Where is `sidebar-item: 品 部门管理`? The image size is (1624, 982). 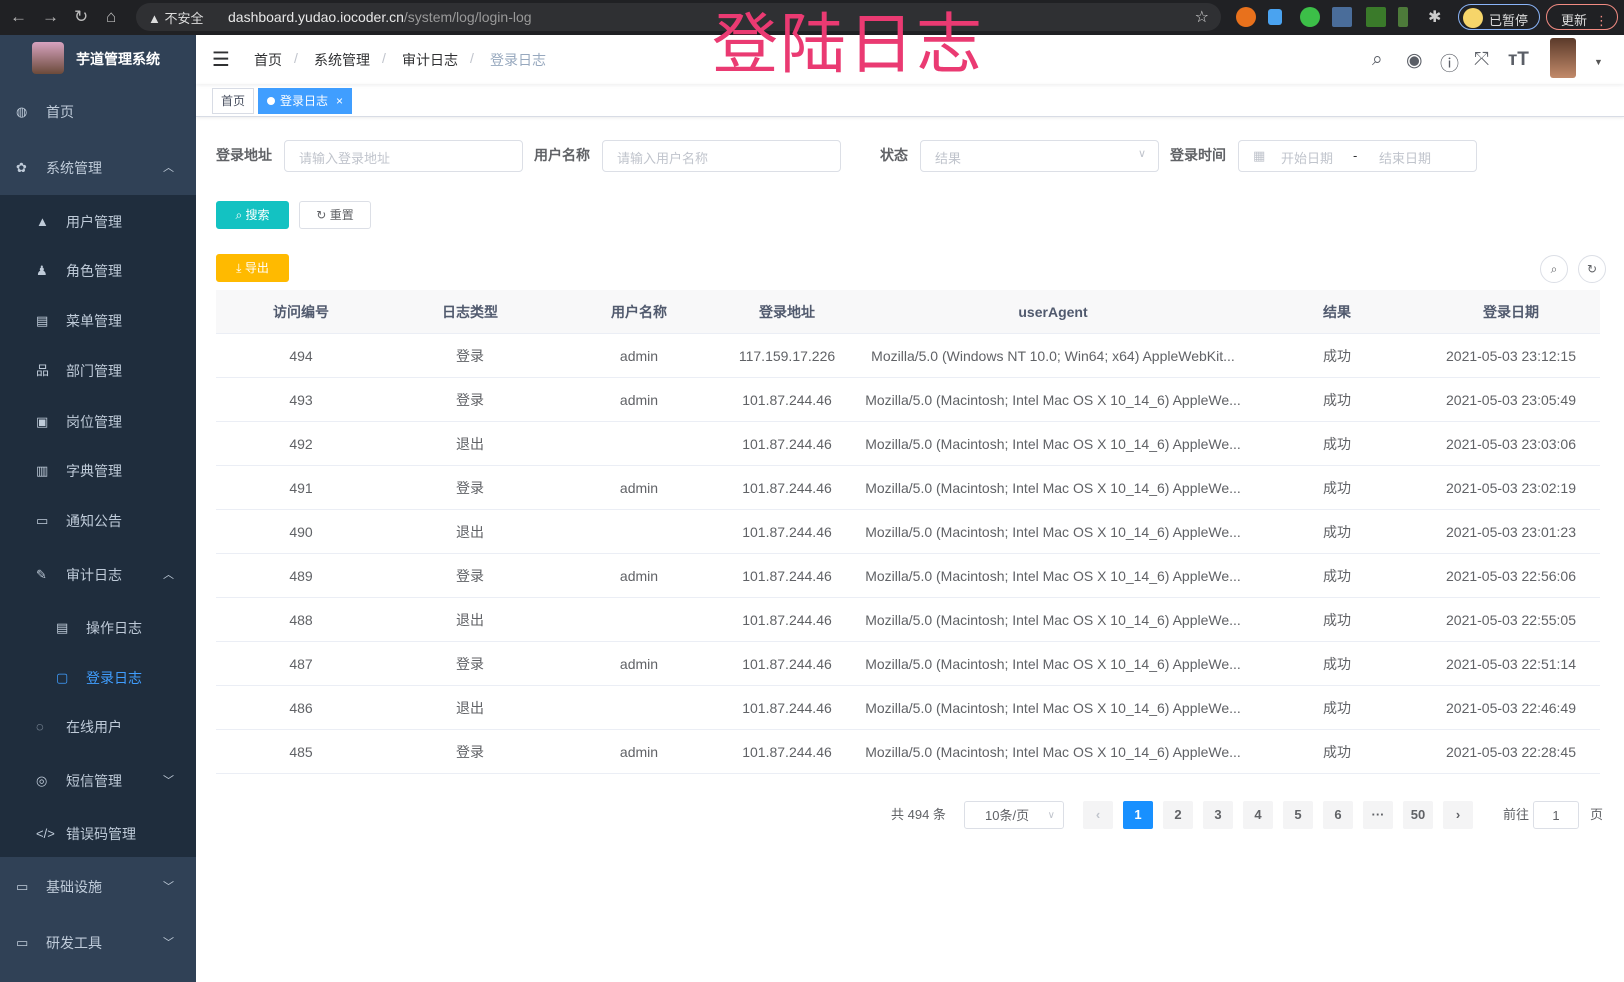 sidebar-item: 品 部门管理 is located at coordinates (98, 371).